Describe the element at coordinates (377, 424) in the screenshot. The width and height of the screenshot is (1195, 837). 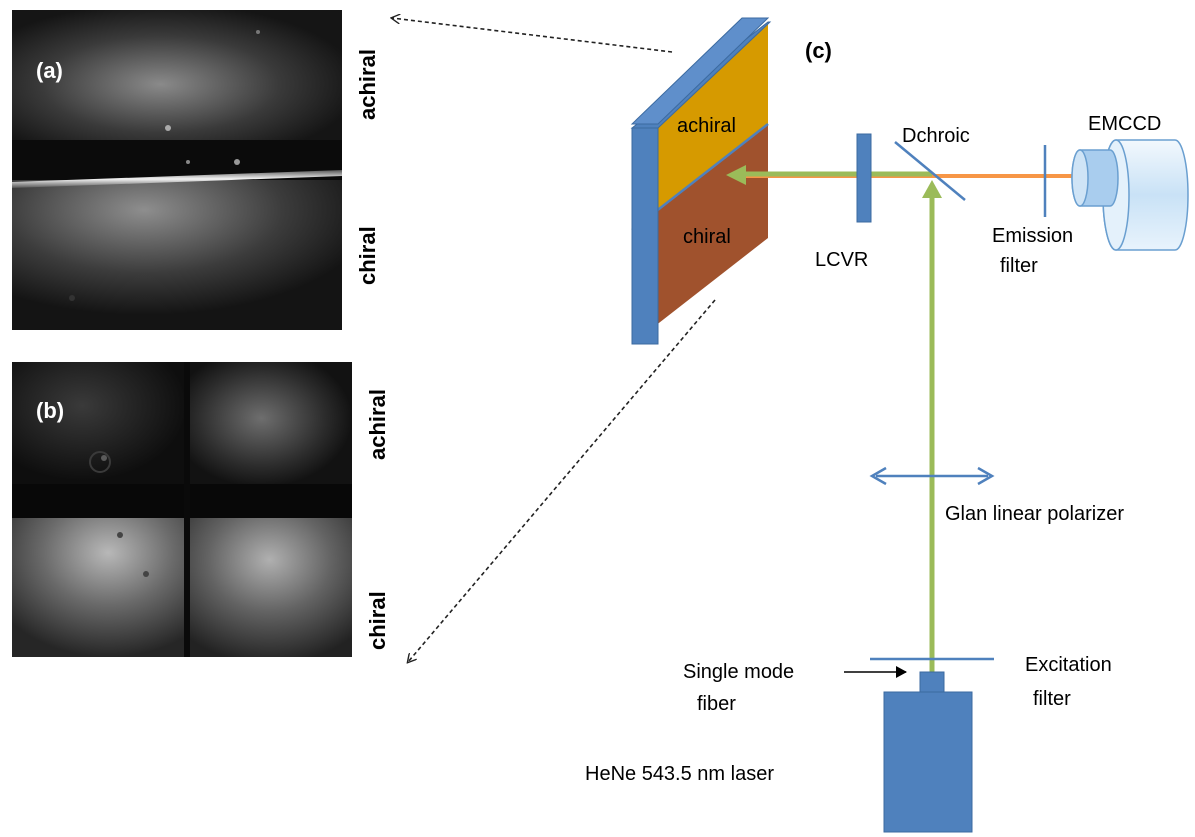
I see `panel-b-achiral-label: achiral` at that location.